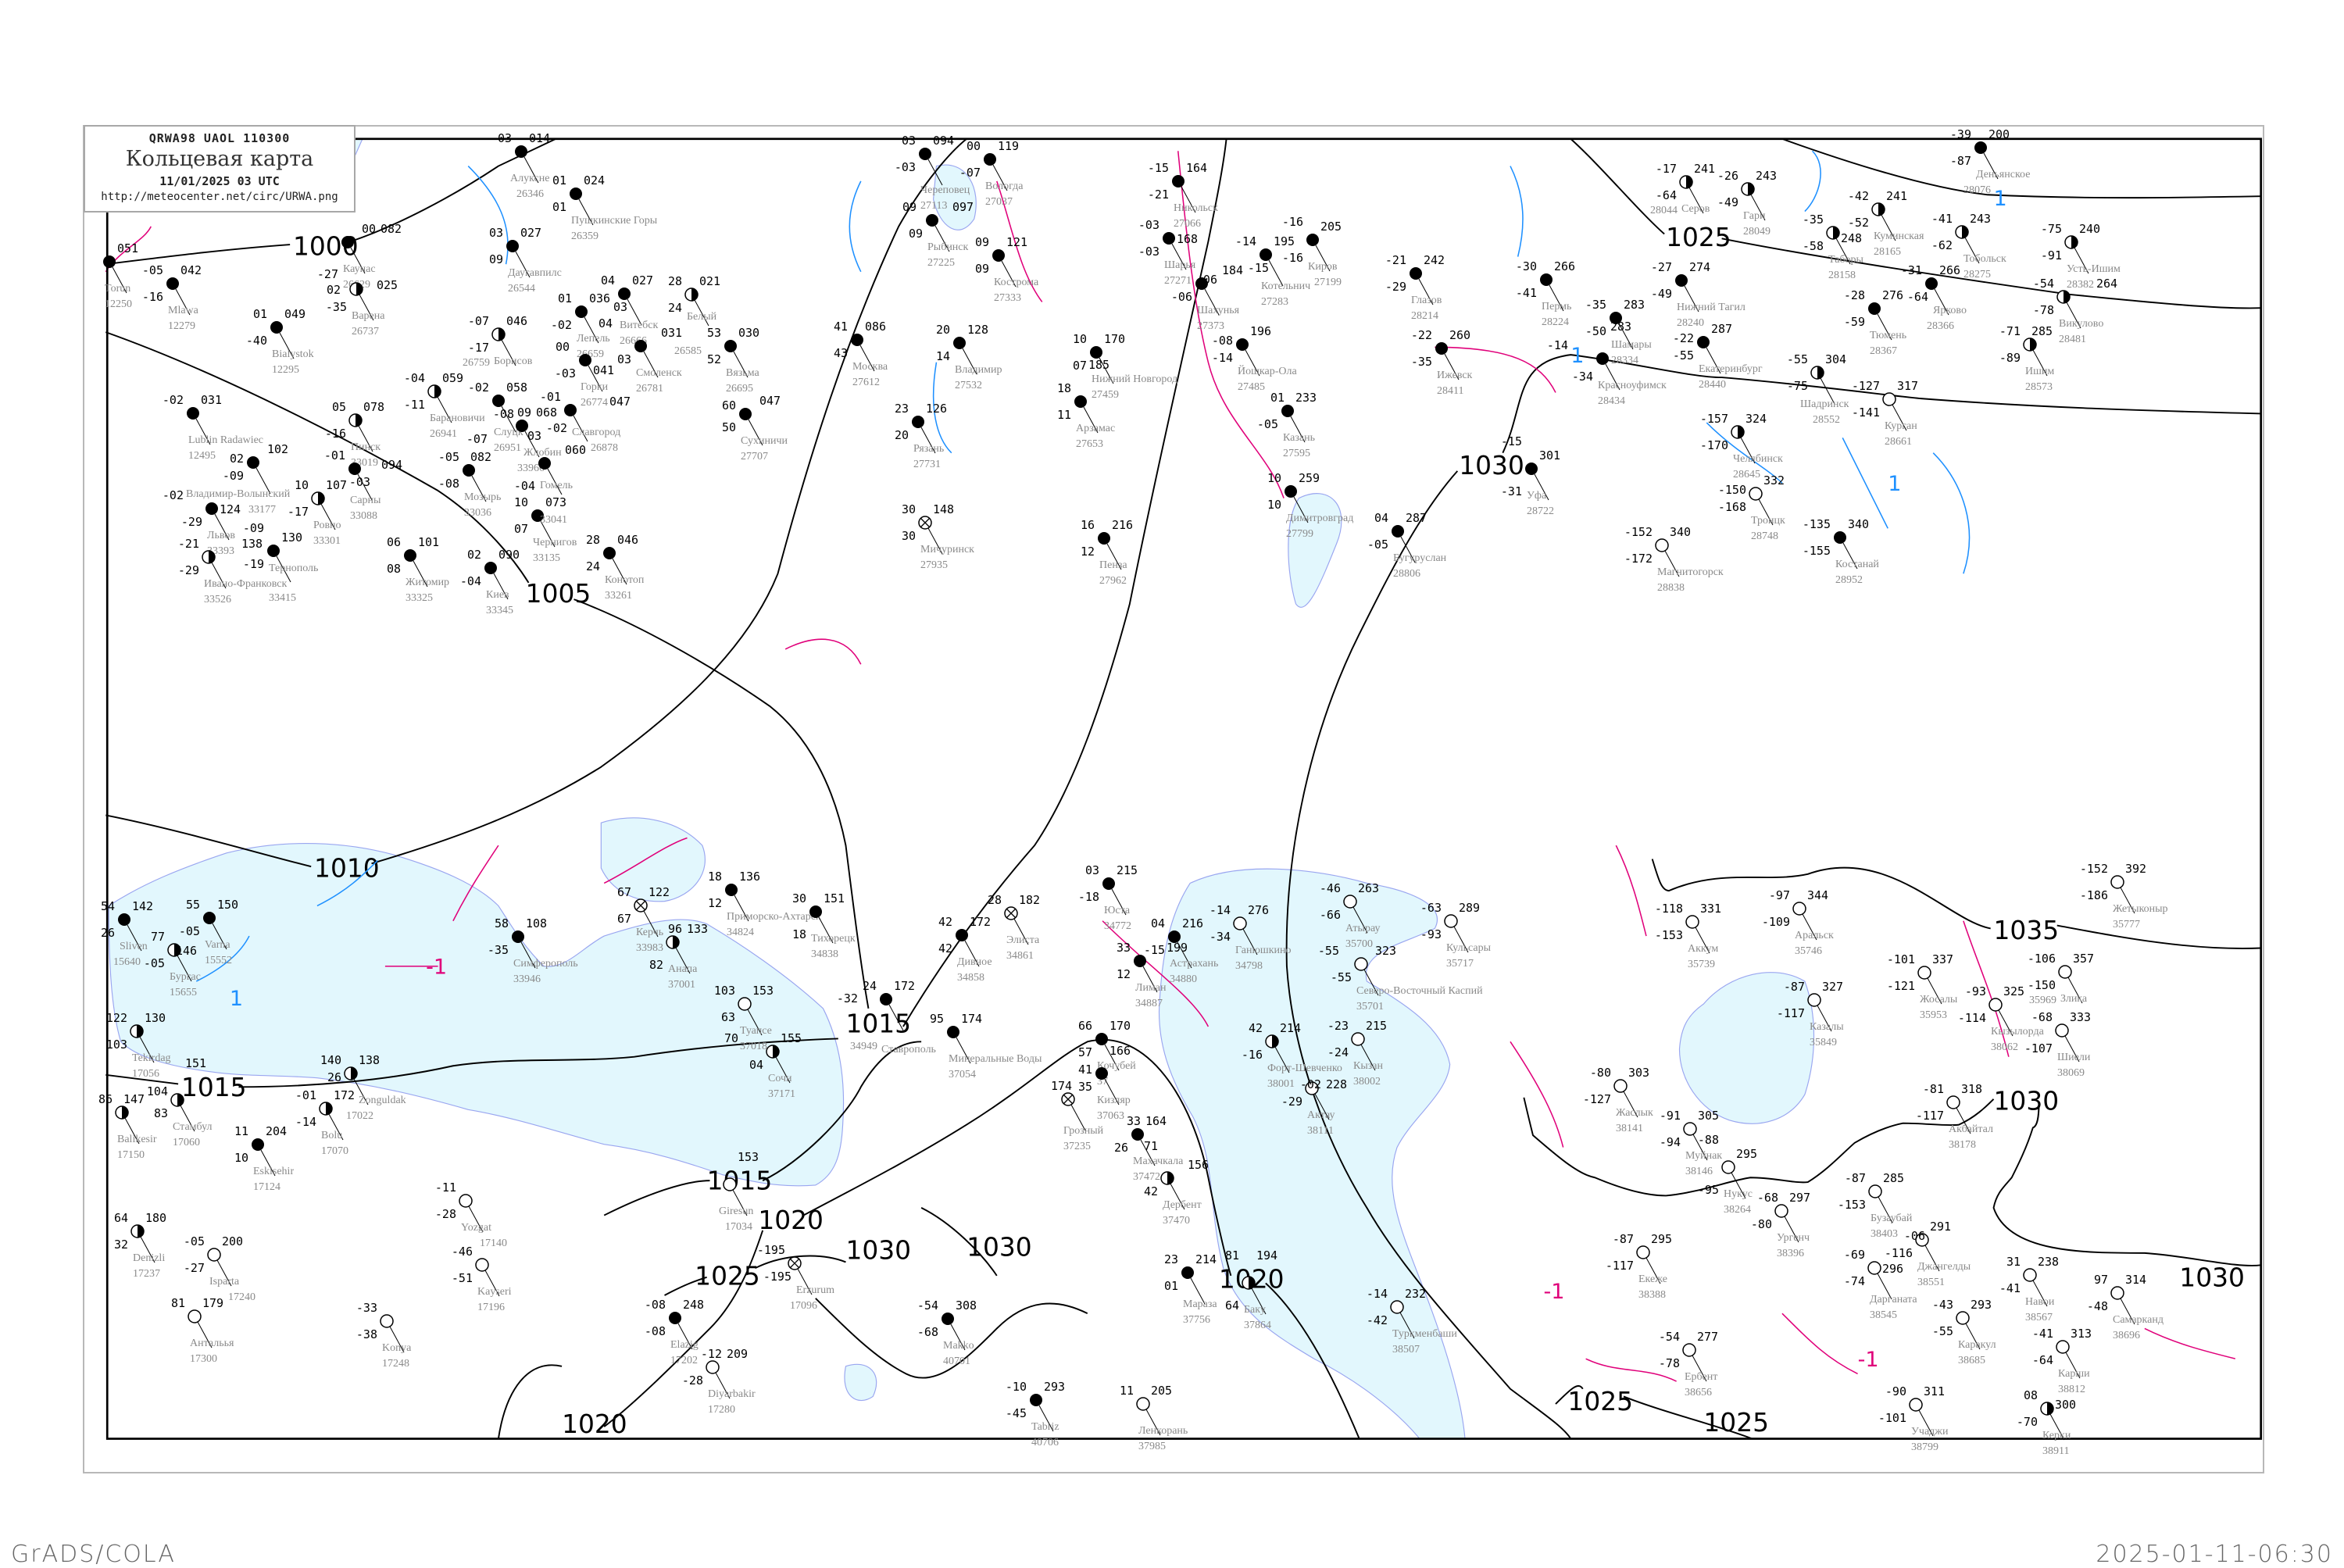 Image resolution: width=2344 pixels, height=1568 pixels. Describe the element at coordinates (1105, 395) in the screenshot. I see `station-index: 27459` at that location.